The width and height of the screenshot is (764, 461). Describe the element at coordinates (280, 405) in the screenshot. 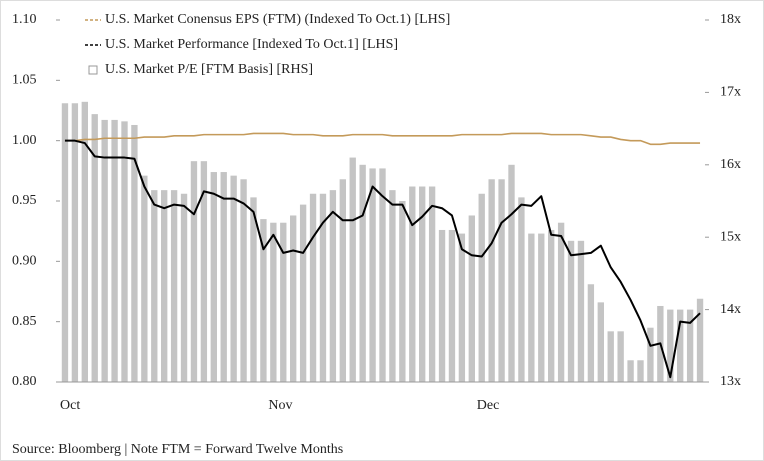

I see `x-tick-label: Nov` at that location.